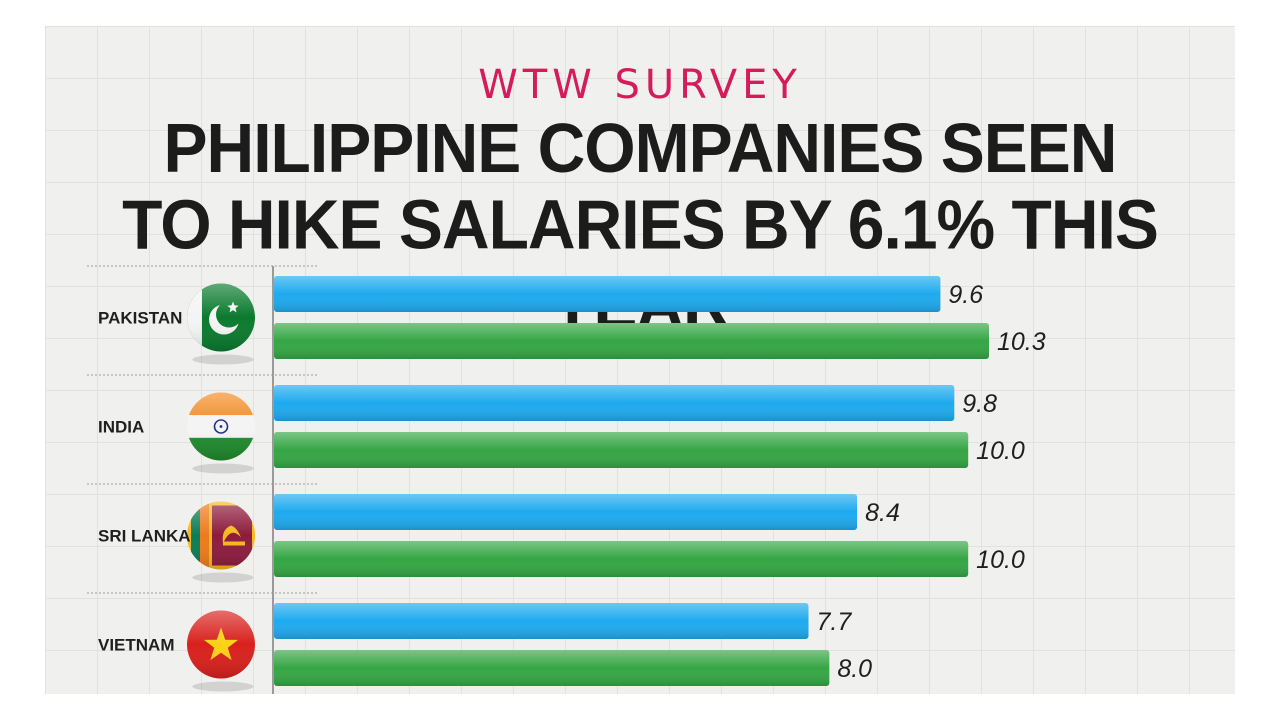 The height and width of the screenshot is (720, 1280). Describe the element at coordinates (882, 513) in the screenshot. I see `value-label: 8.4` at that location.